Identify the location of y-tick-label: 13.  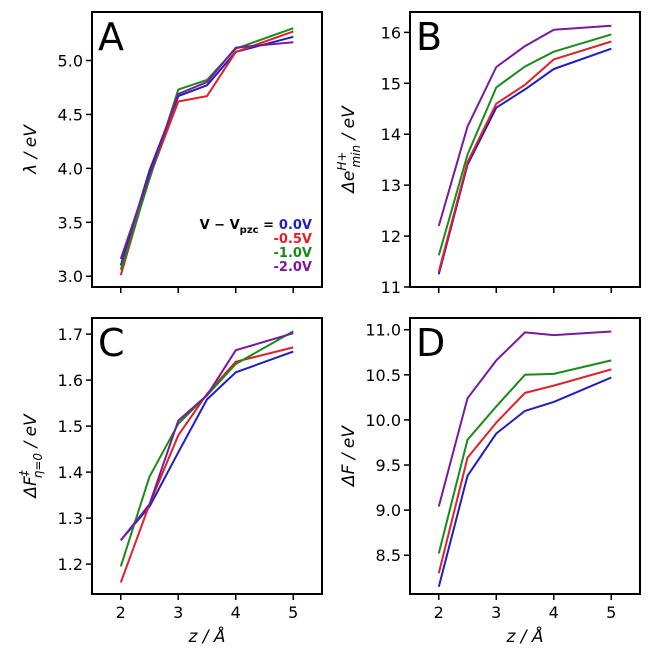
(391, 185).